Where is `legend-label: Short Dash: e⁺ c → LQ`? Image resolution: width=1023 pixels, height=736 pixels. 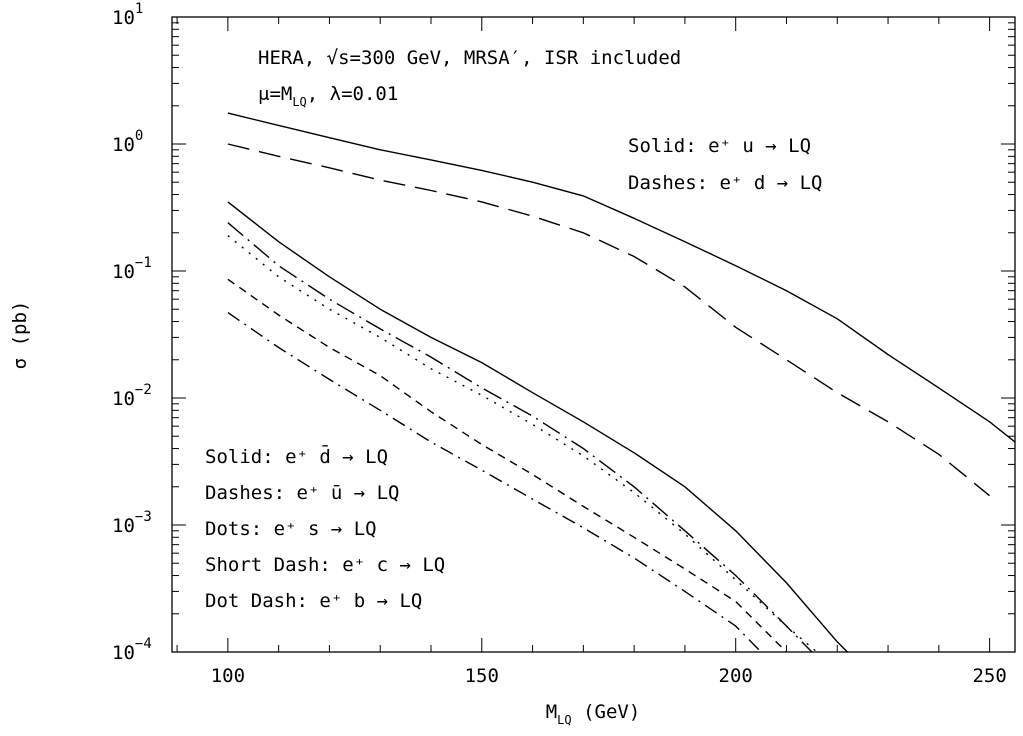
legend-label: Short Dash: e⁺ c → LQ is located at coordinates (325, 565).